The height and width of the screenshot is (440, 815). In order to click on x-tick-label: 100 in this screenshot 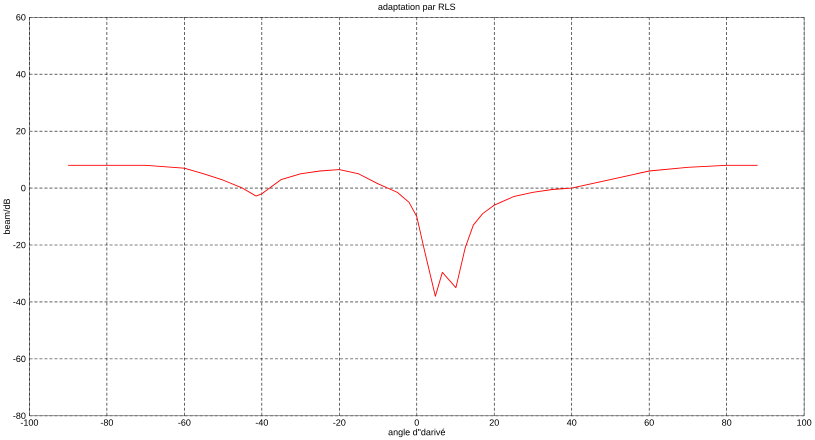, I will do `click(804, 422)`.